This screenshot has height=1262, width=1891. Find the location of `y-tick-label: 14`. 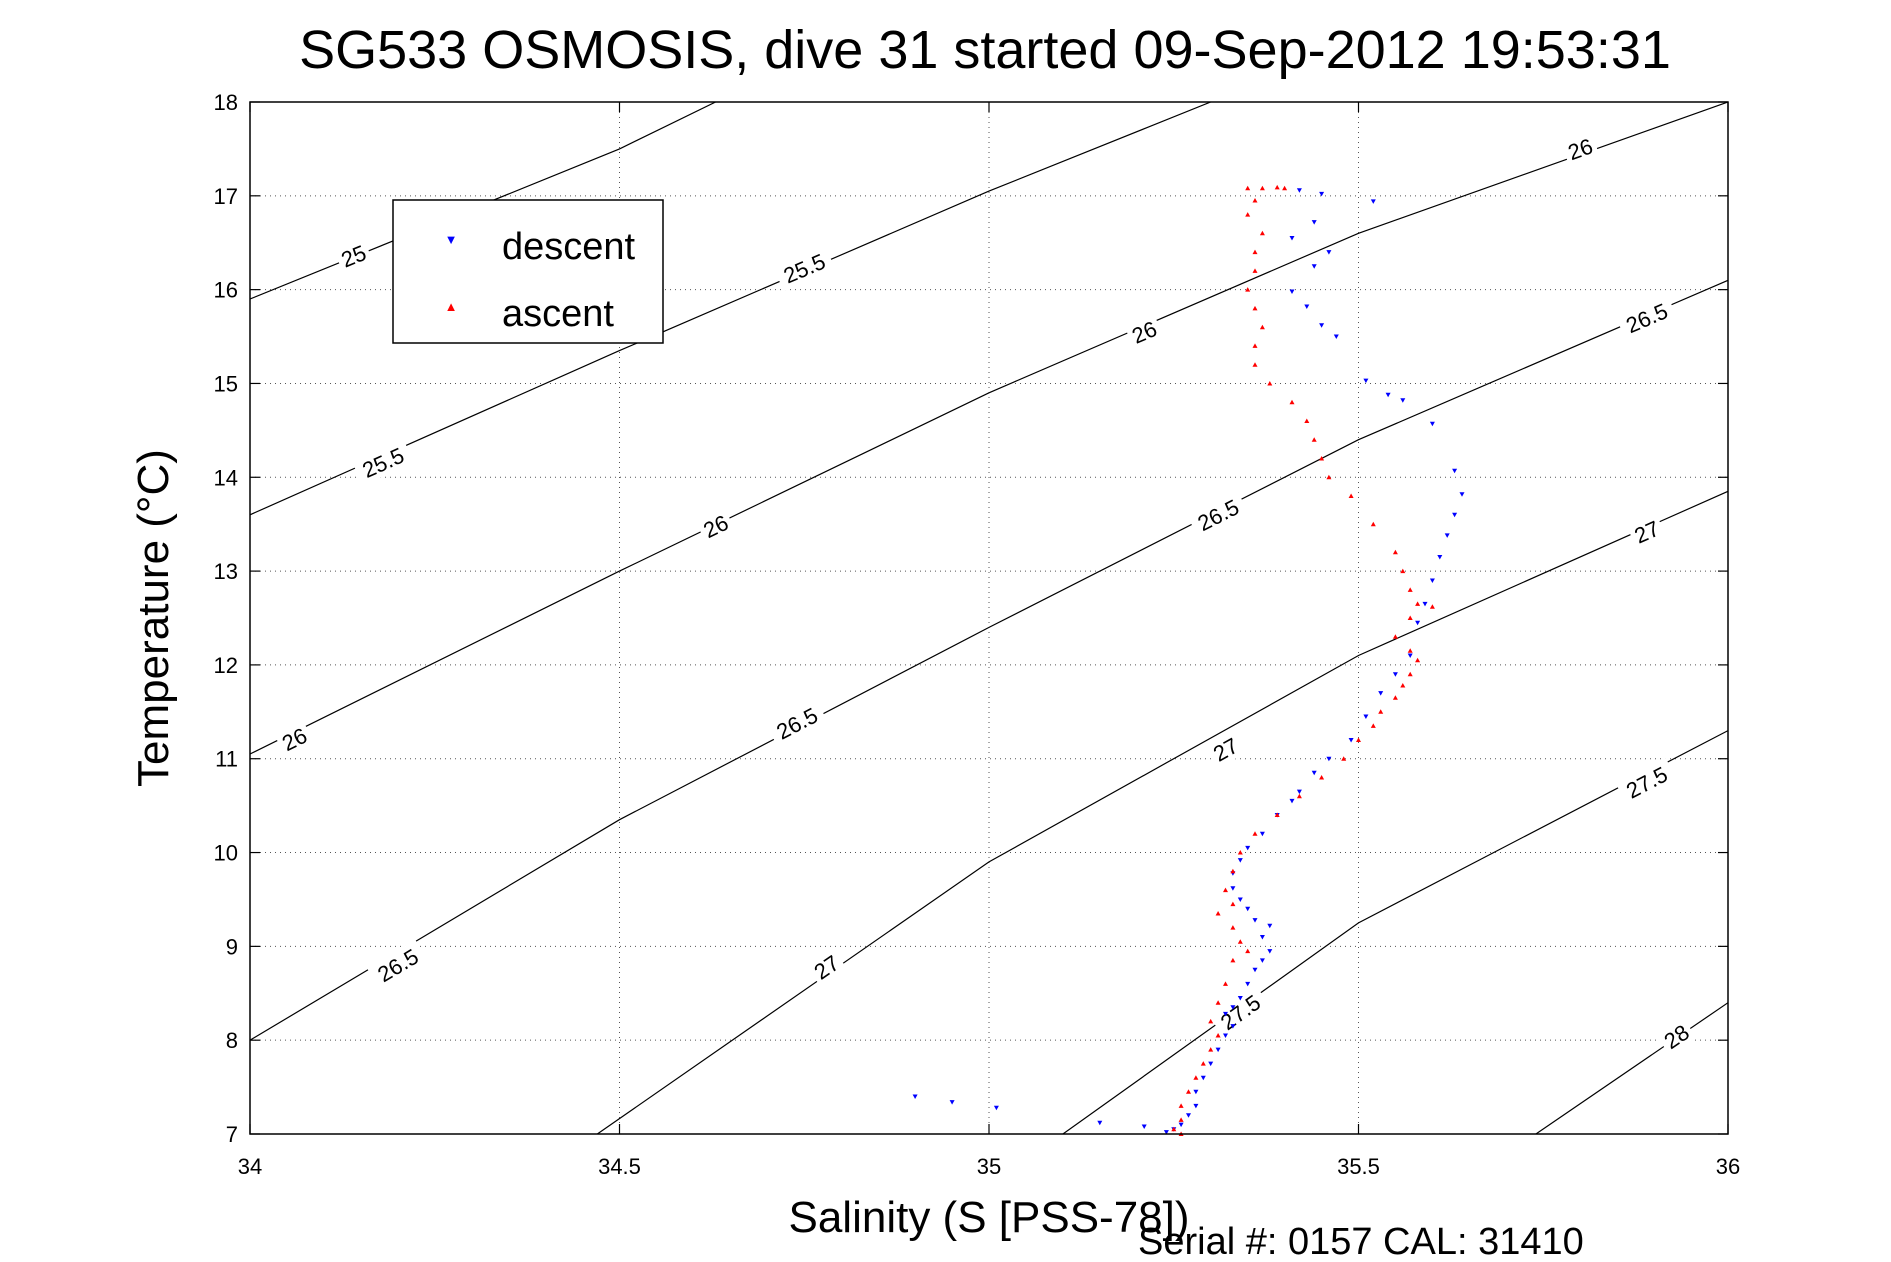

y-tick-label: 14 is located at coordinates (226, 477).